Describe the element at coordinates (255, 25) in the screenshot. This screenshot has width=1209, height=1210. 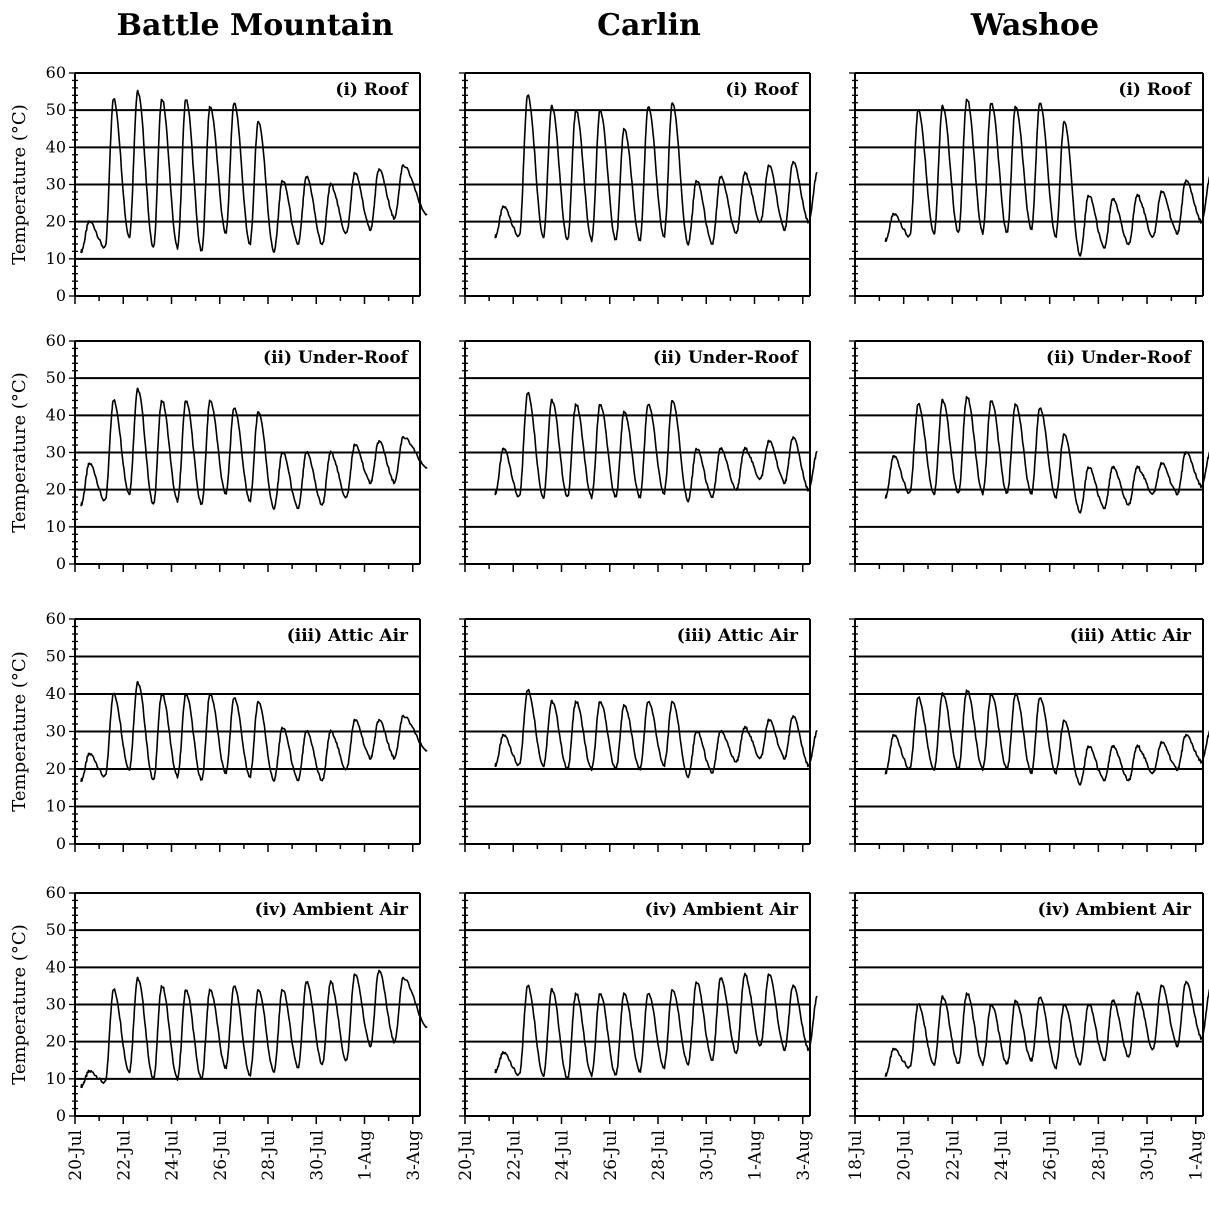
I see `site-title-battle-mountain: Battle Mountain` at that location.